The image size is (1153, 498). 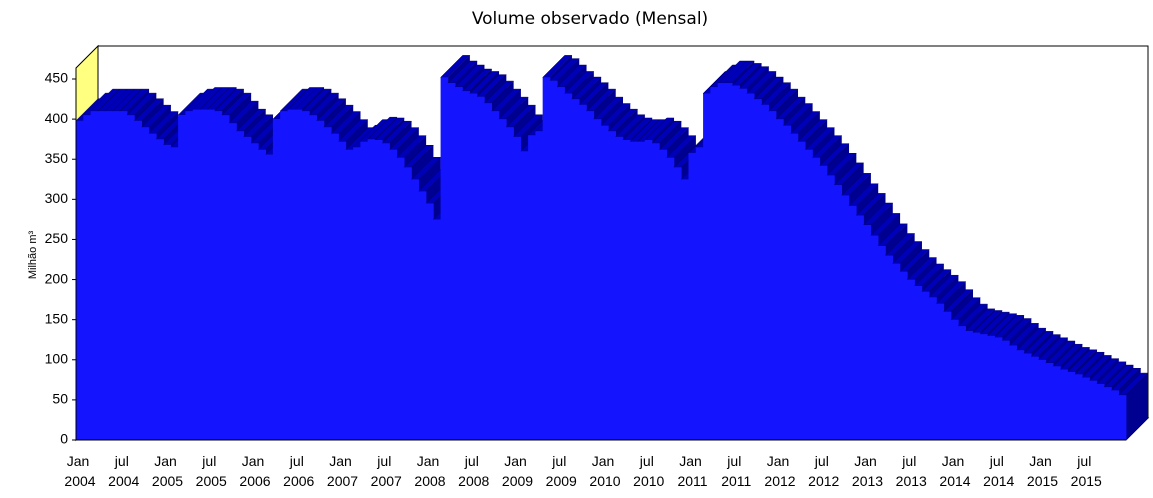 I want to click on y-tick-label: 350, so click(x=57, y=158).